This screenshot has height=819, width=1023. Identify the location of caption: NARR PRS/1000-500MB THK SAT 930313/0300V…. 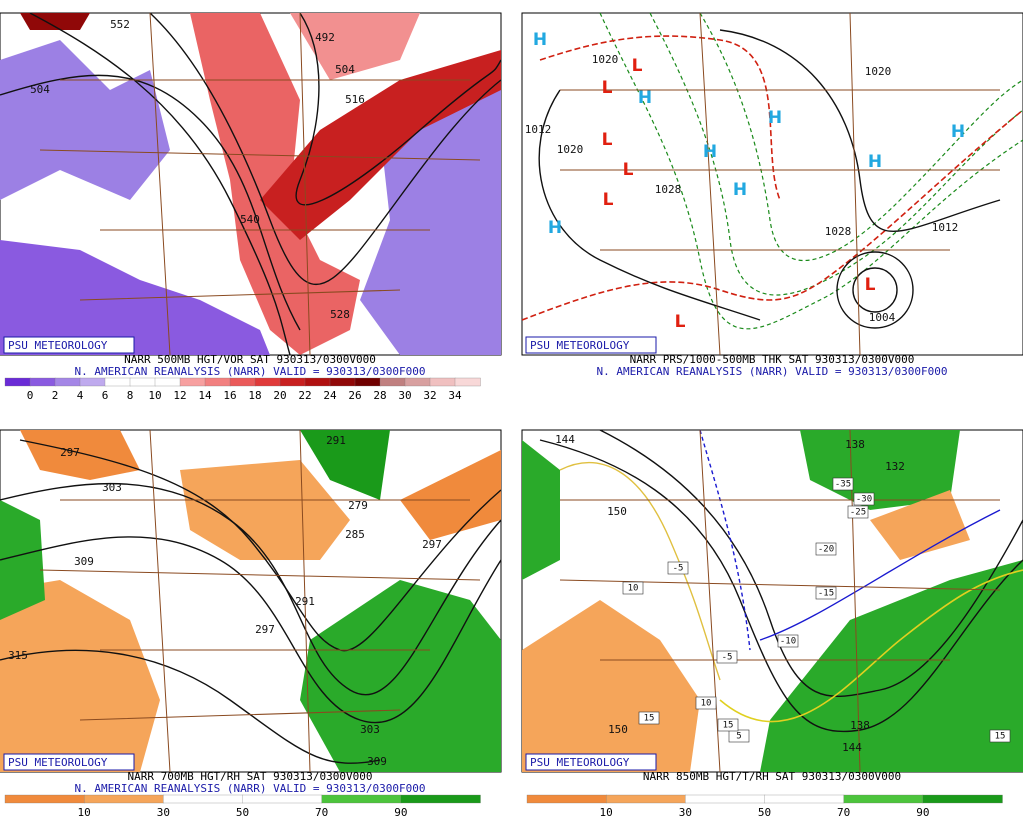
(772, 359).